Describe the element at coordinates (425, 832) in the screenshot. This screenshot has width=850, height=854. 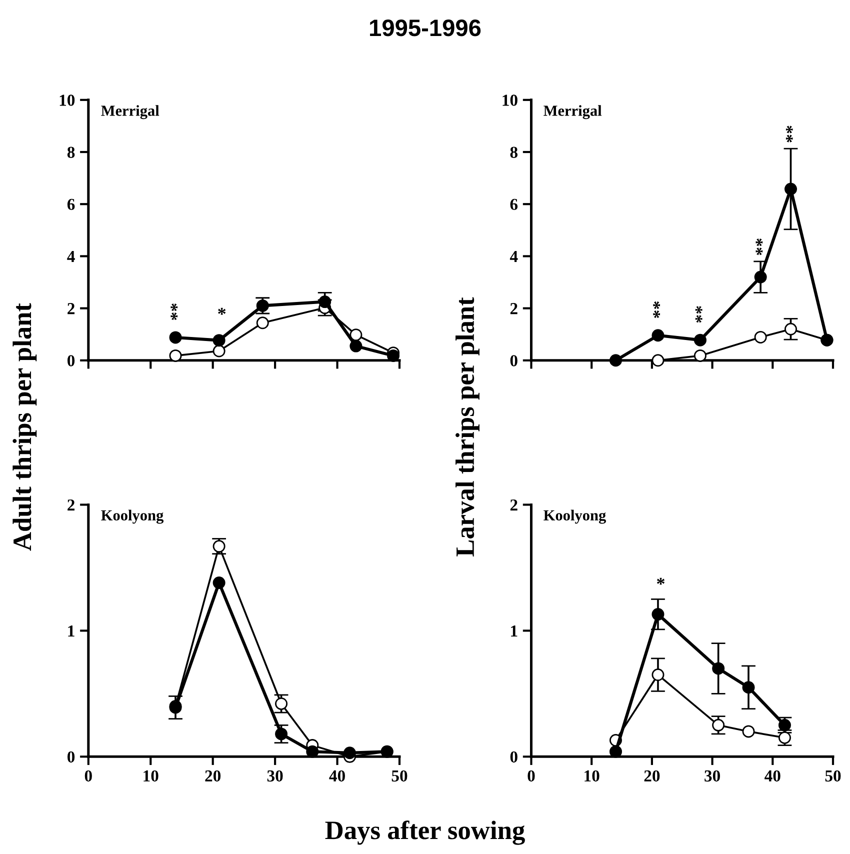
I see `x-axis-title: Days after sowing` at that location.